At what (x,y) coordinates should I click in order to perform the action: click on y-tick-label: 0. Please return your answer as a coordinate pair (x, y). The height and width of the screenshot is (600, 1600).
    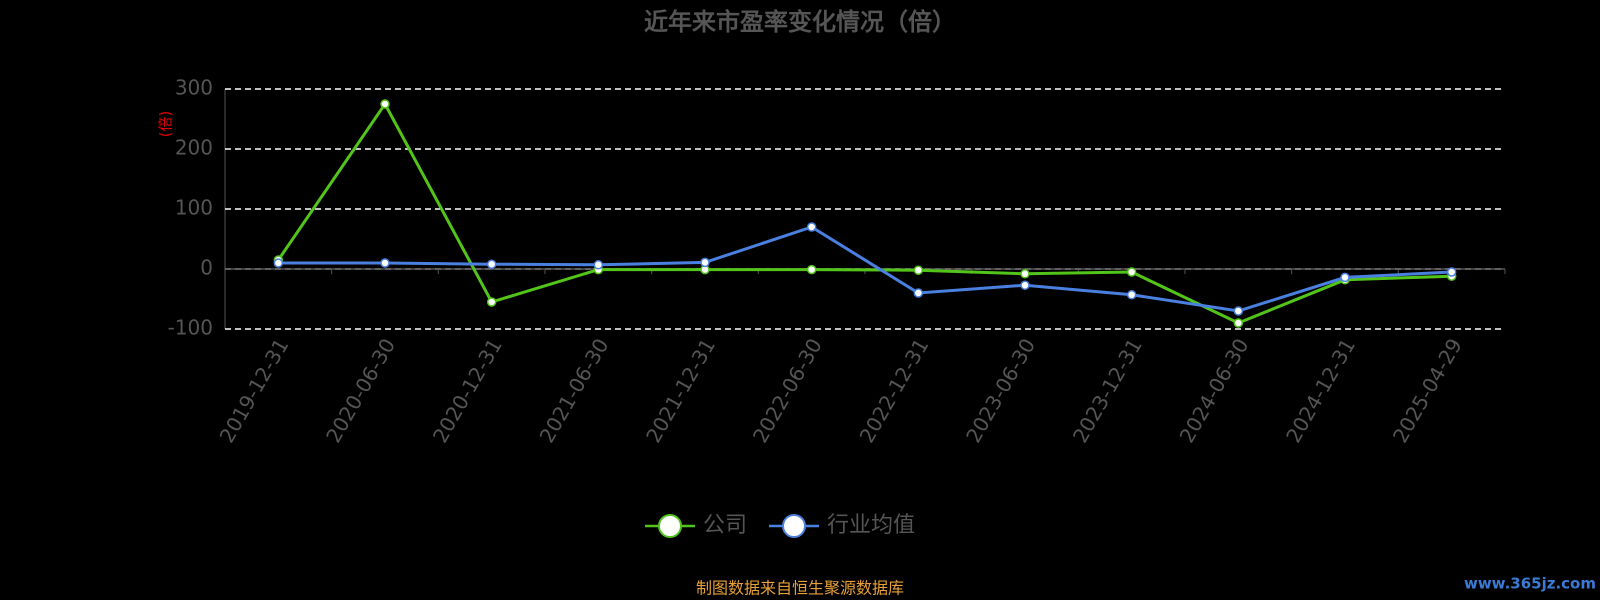
    Looking at the image, I should click on (206, 268).